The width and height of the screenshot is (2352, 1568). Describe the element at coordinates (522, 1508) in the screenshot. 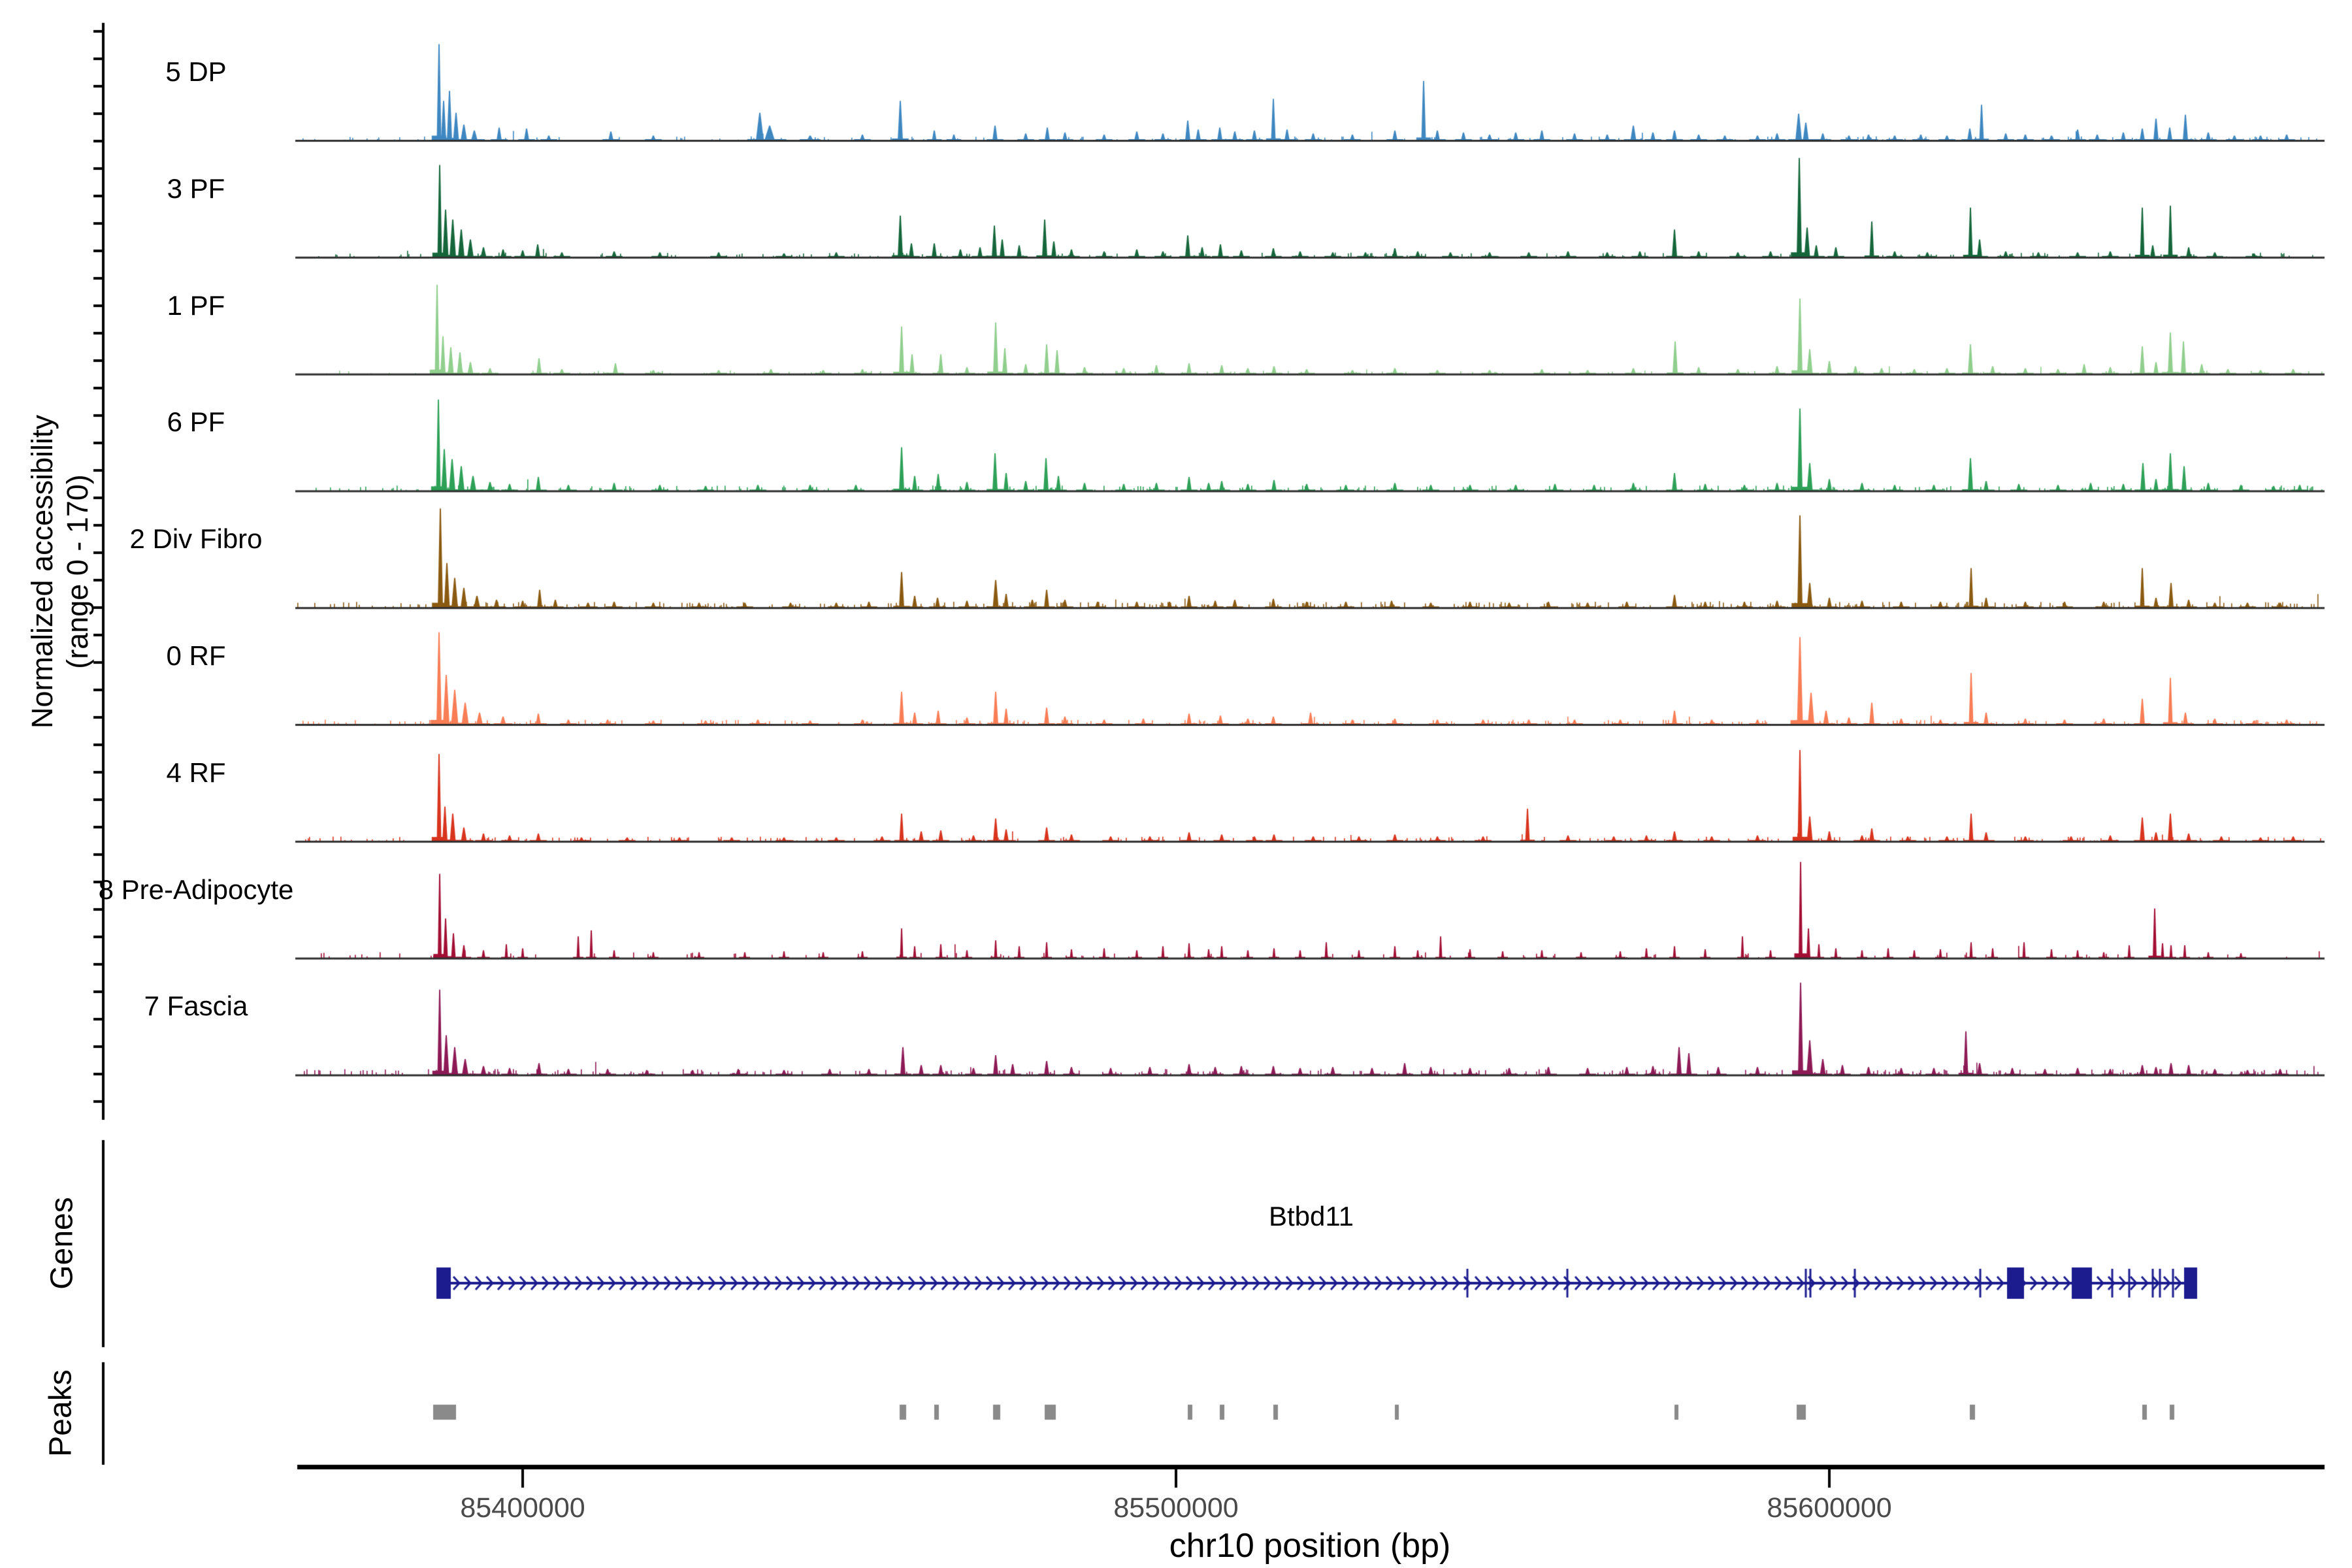

I see `x-tick-label-85400000: 85400000` at that location.